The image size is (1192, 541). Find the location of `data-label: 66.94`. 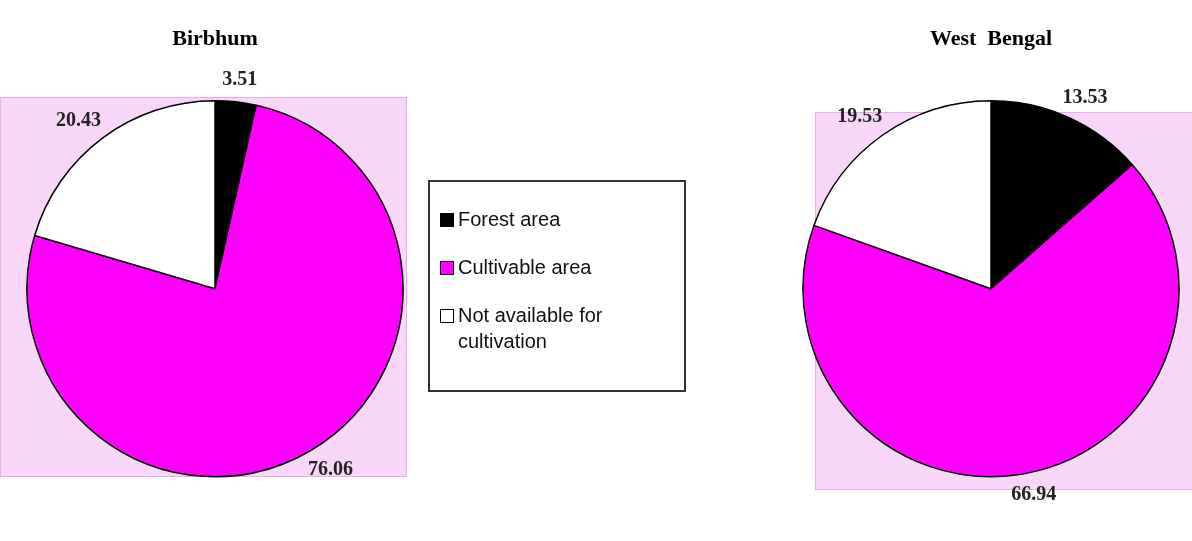

data-label: 66.94 is located at coordinates (1034, 493).